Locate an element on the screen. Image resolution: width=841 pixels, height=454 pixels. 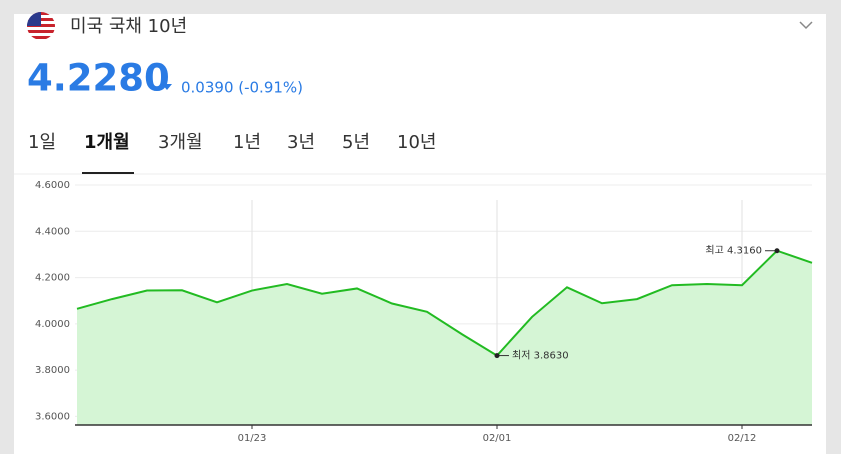
low-label: 최저 3.8630 is located at coordinates (540, 356).